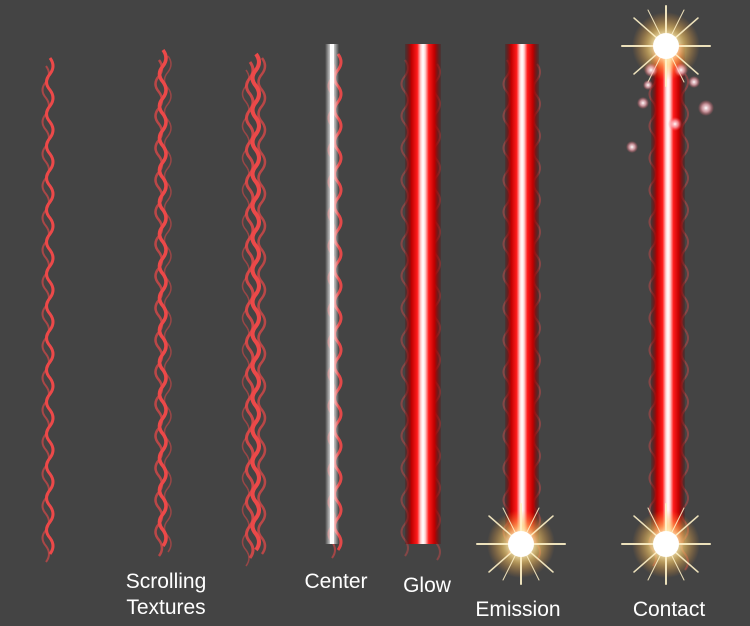  What do you see at coordinates (427, 585) in the screenshot?
I see `caption-glow: Glow` at bounding box center [427, 585].